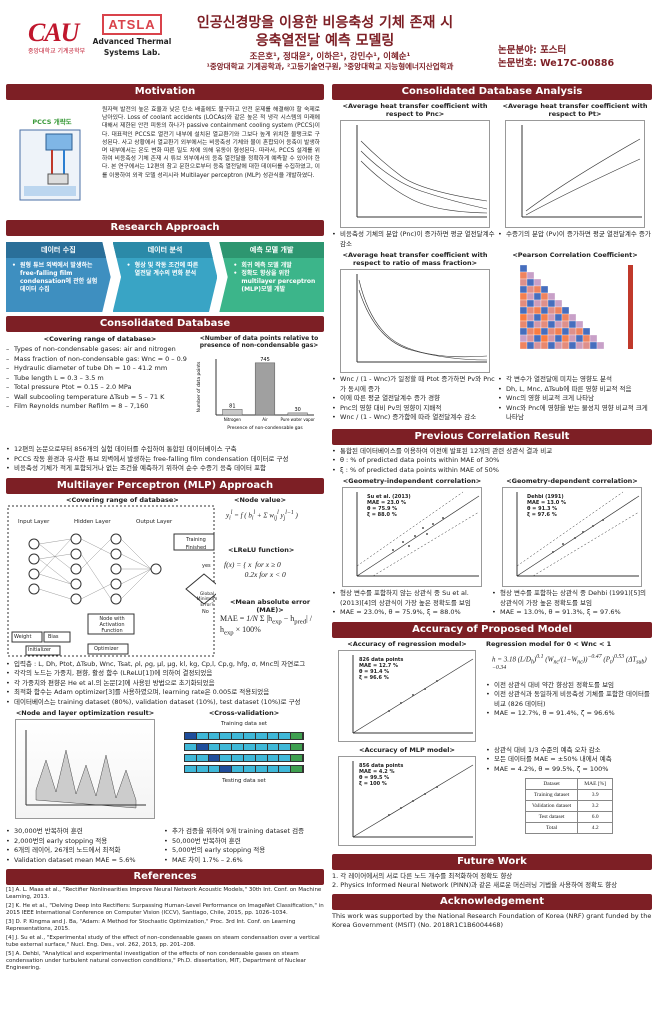  I want to click on surface-plot, so click(85, 769).